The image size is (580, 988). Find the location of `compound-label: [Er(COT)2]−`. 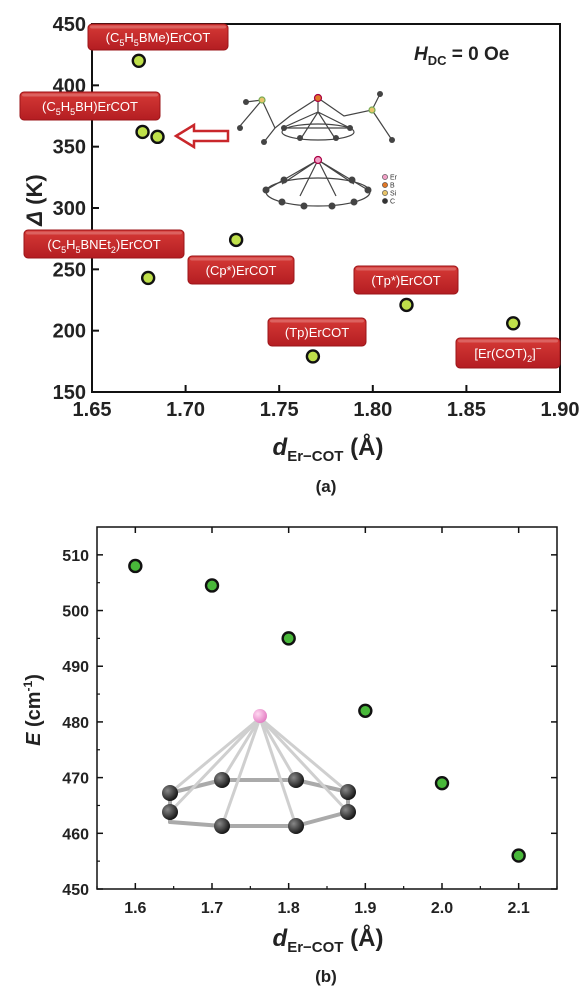

compound-label: [Er(COT)2]− is located at coordinates (508, 353).